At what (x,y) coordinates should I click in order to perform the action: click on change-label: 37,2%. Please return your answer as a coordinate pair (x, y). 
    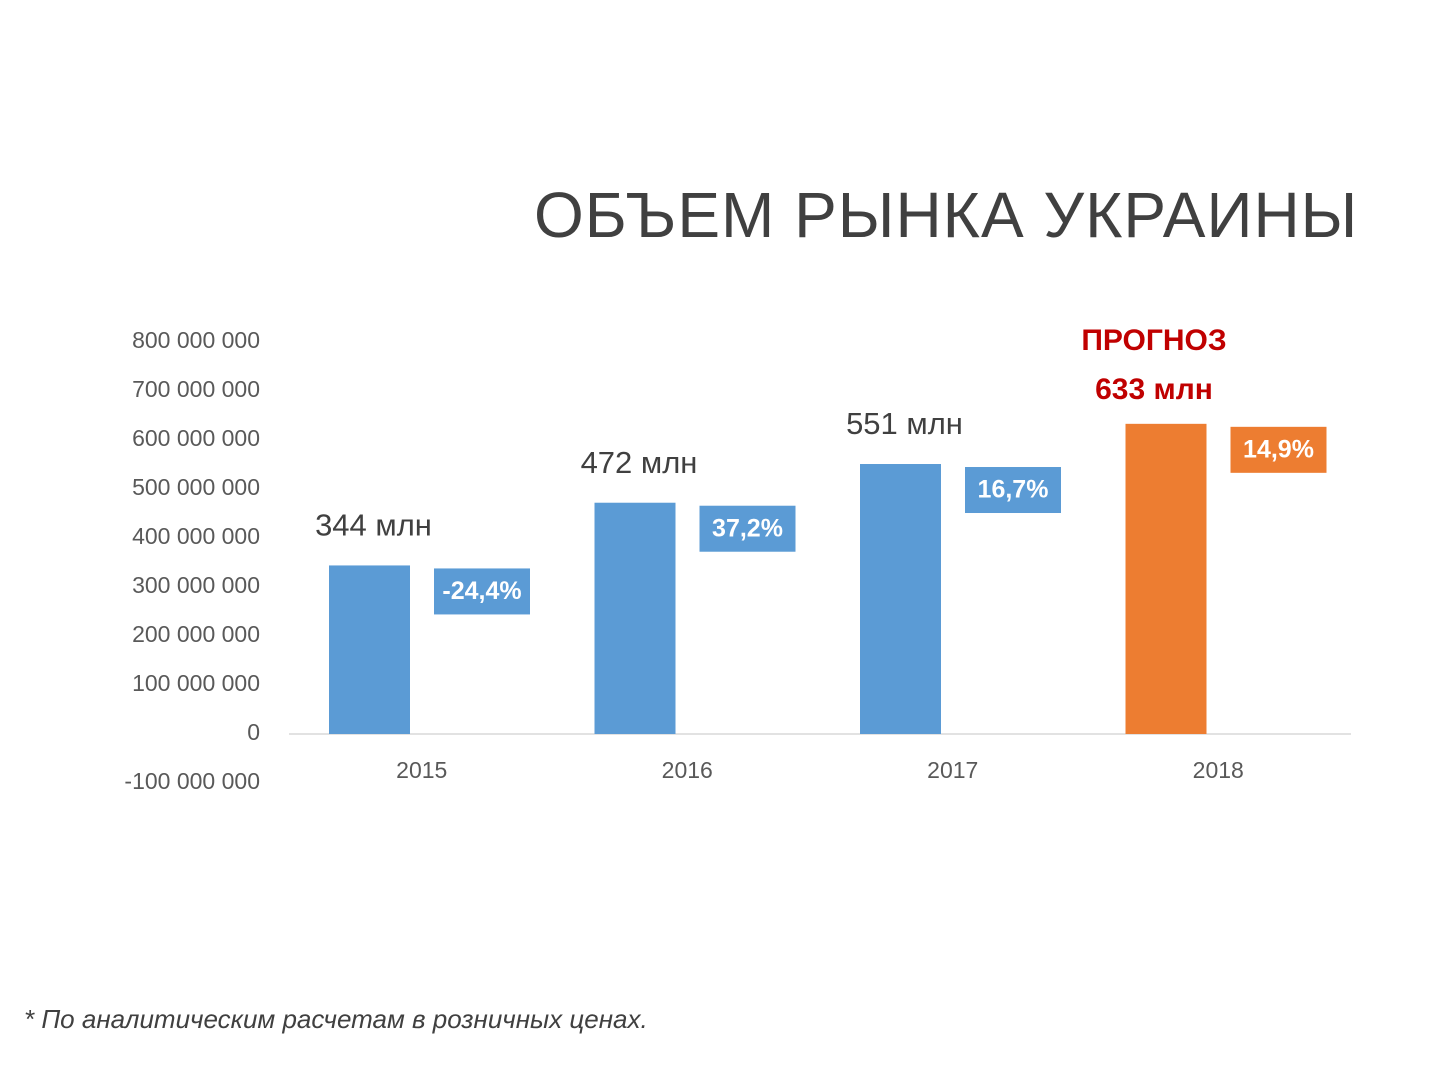
    Looking at the image, I should click on (747, 528).